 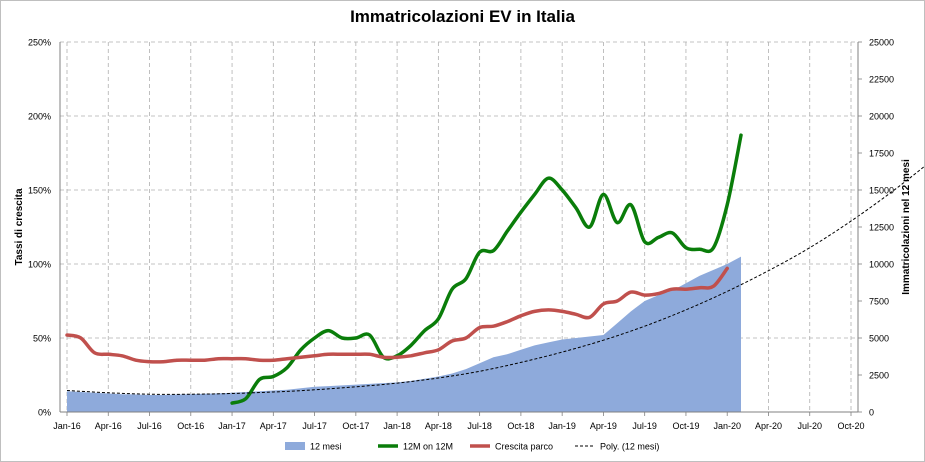 I want to click on y-right-tick-label: 0, so click(x=871, y=413).